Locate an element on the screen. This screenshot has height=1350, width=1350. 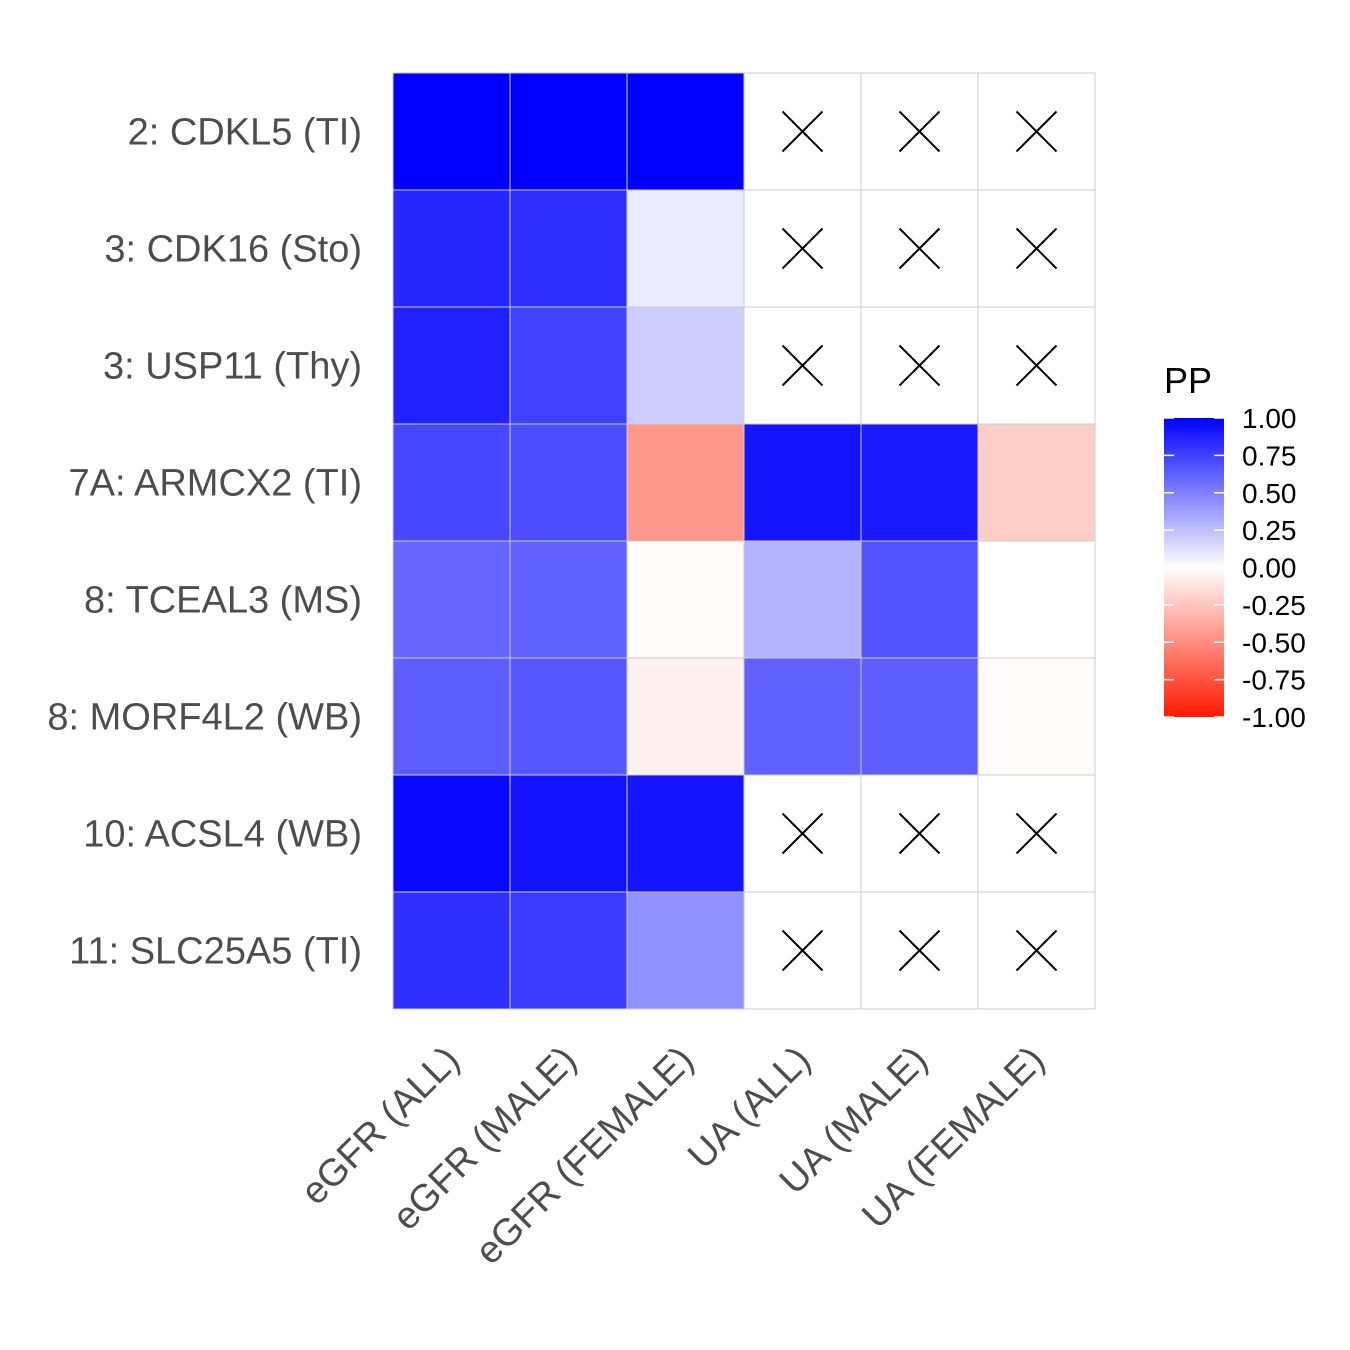
row-label: 2: CDKL5 (TI) is located at coordinates (245, 133).